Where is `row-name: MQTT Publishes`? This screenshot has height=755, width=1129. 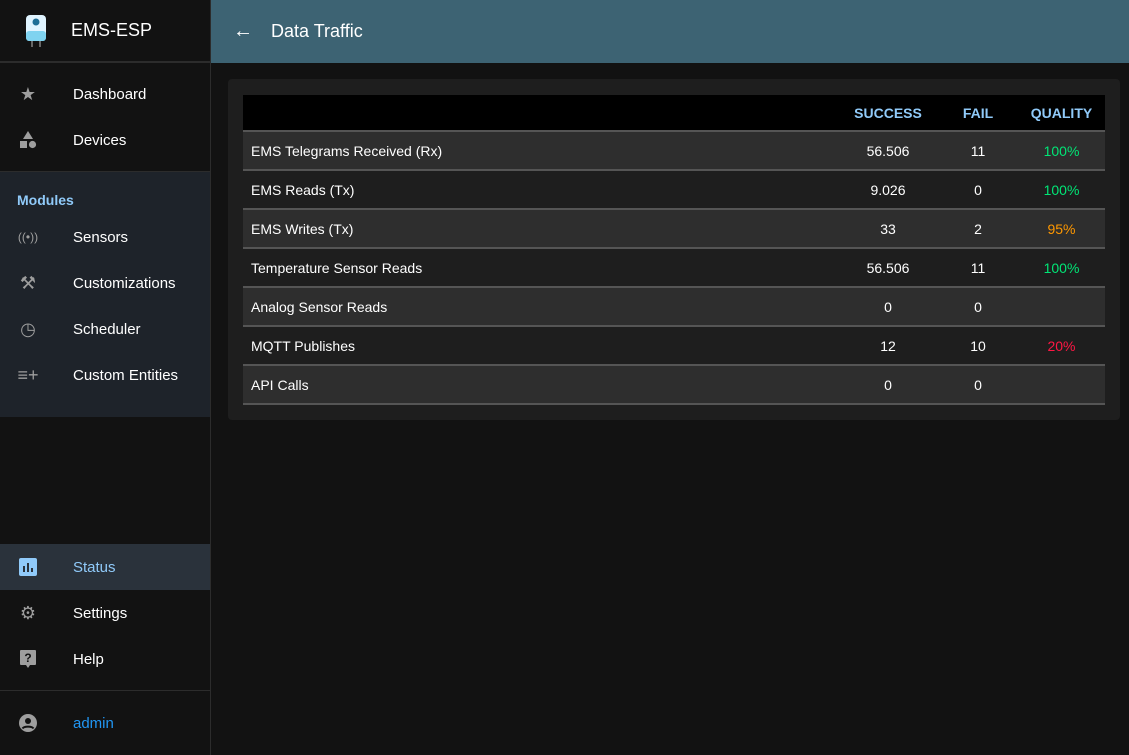
row-name: MQTT Publishes is located at coordinates (540, 346).